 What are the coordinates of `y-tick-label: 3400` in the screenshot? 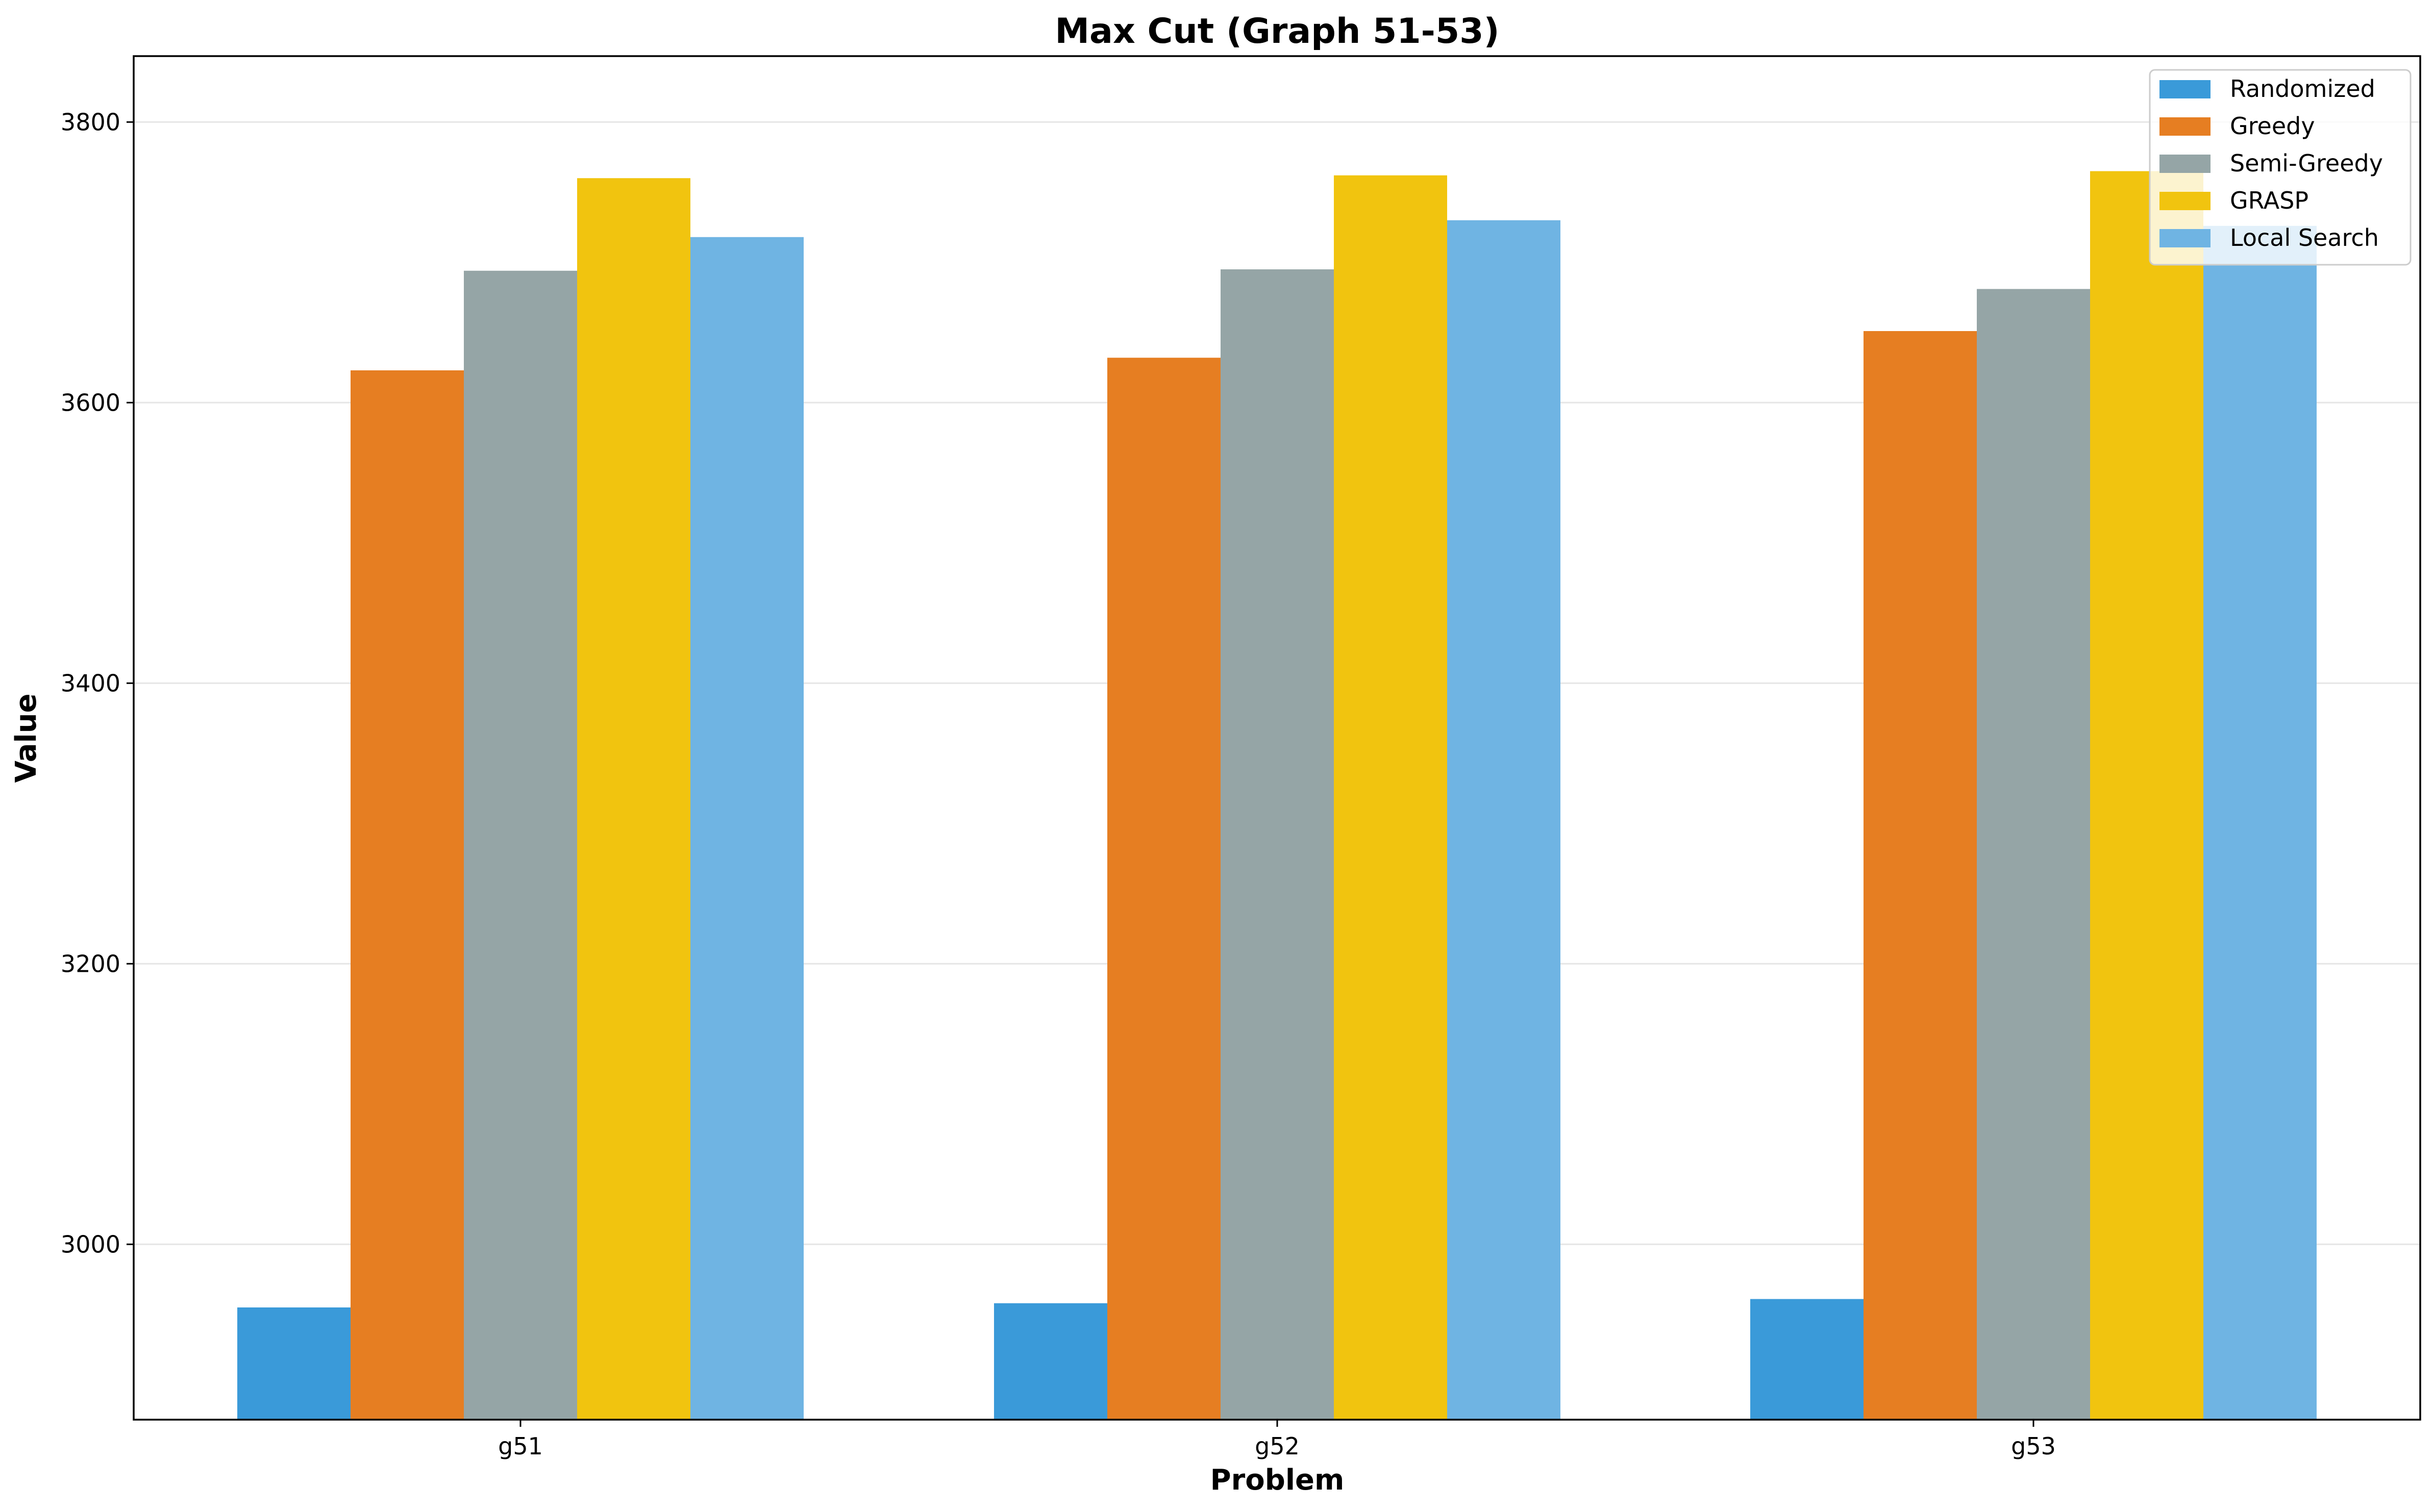 It's located at (91, 683).